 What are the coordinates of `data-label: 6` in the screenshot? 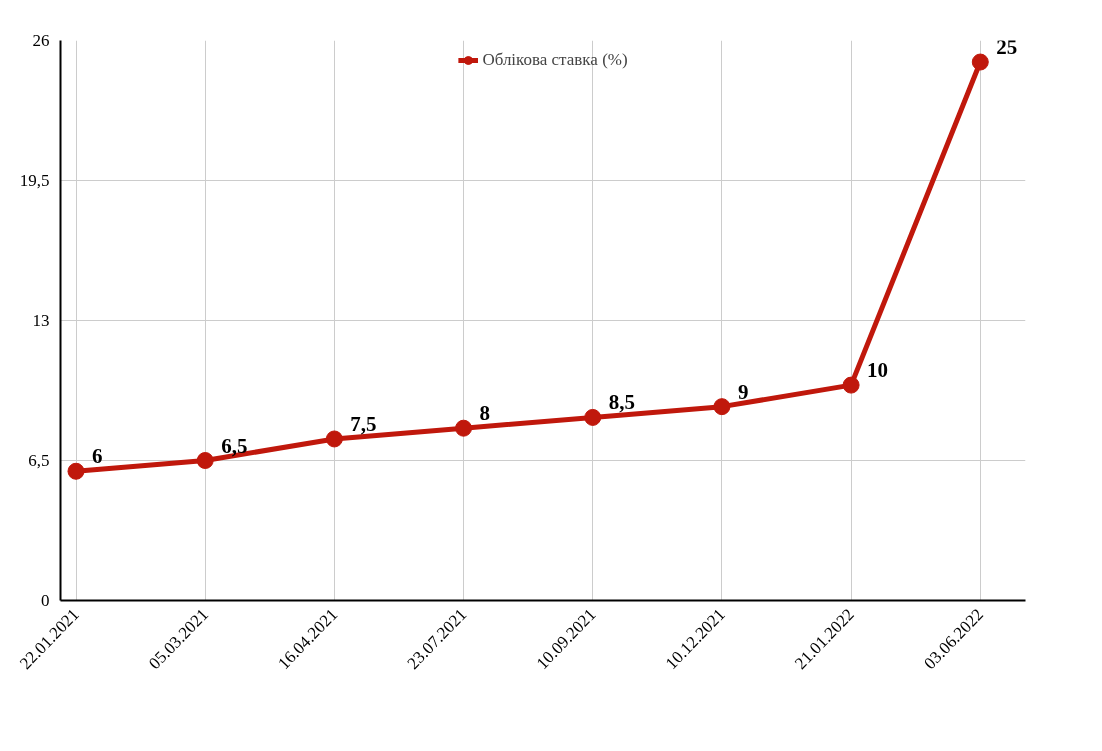 It's located at (97, 456).